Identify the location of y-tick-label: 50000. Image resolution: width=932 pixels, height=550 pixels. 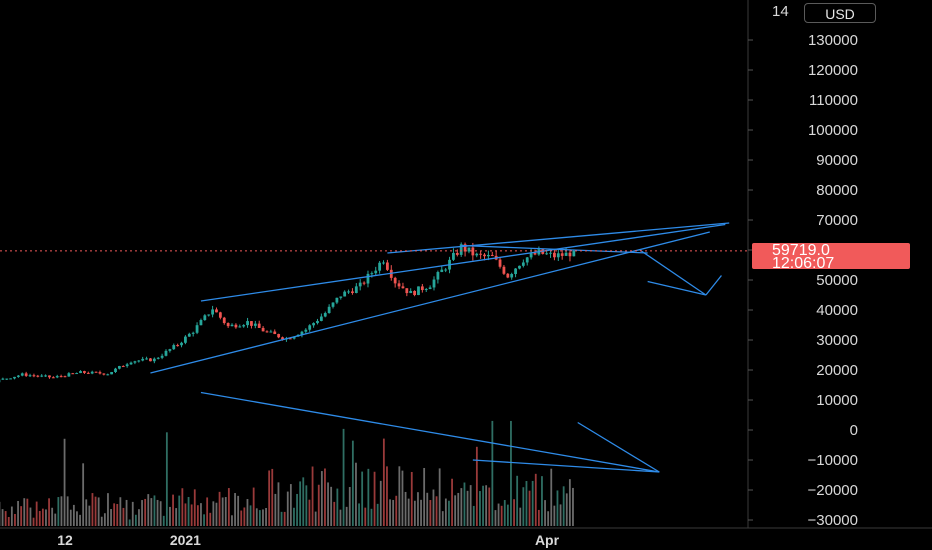
(837, 280).